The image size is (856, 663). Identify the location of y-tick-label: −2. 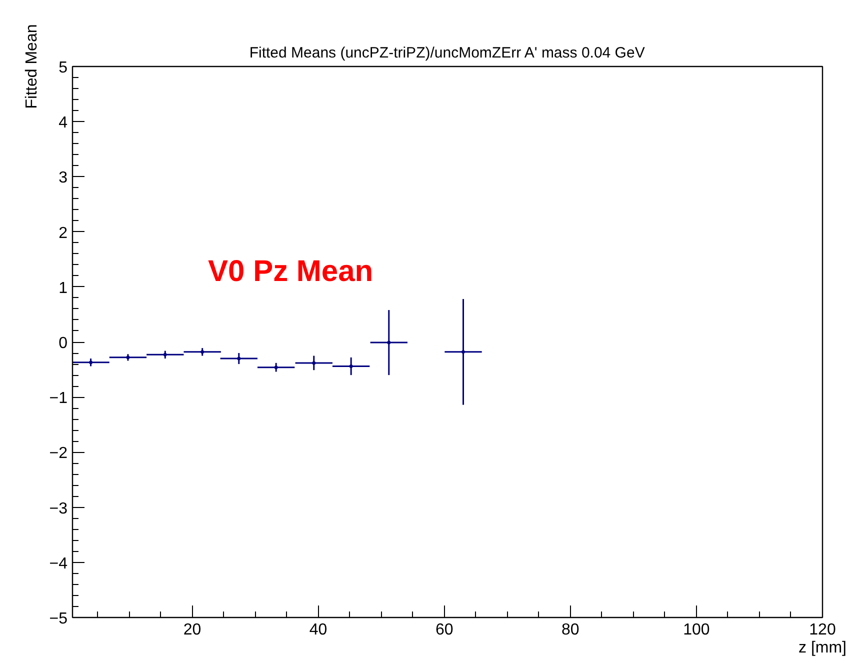
(58, 453).